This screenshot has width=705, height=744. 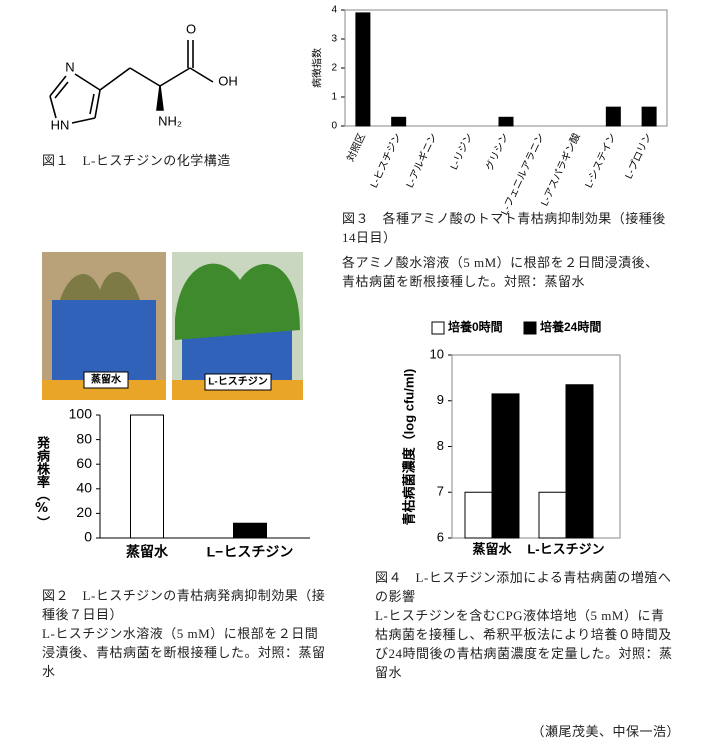 I want to click on y-tick-label: 100, so click(x=81, y=414).